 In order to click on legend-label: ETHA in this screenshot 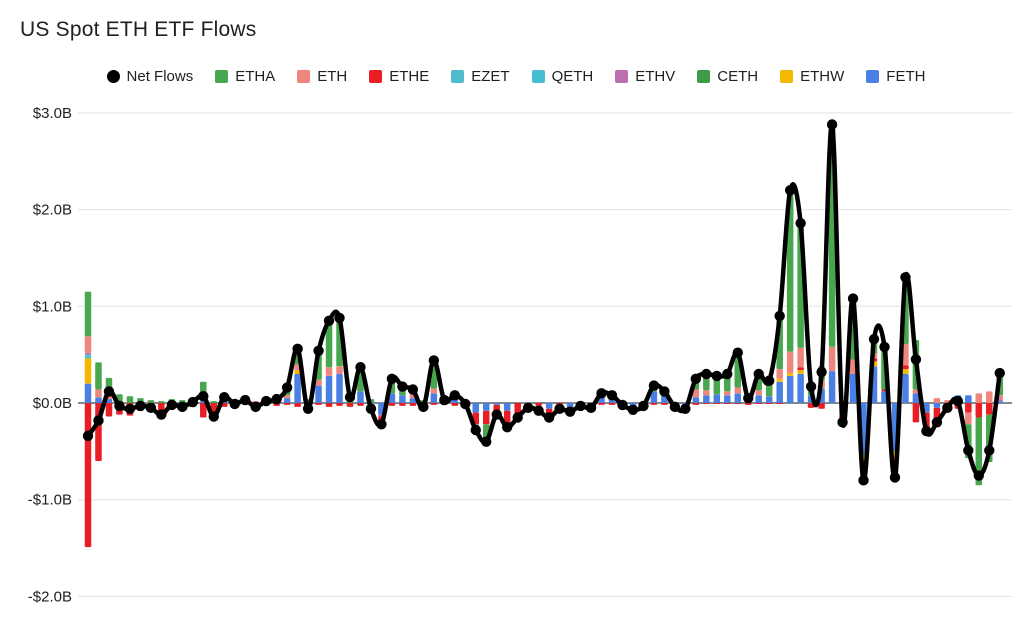, I will do `click(255, 76)`.